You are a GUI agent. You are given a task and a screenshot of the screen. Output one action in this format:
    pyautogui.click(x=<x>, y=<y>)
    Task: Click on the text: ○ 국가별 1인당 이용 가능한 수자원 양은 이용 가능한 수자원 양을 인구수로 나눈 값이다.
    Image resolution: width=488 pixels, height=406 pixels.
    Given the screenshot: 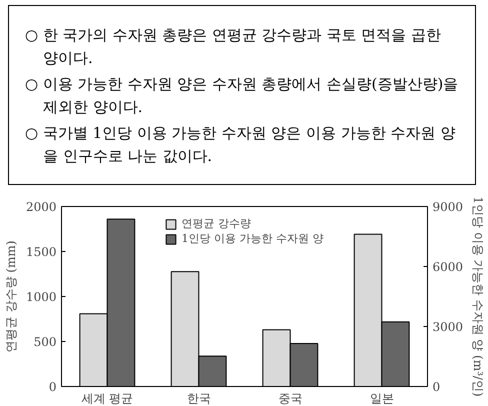 What is the action you would take?
    pyautogui.click(x=240, y=144)
    